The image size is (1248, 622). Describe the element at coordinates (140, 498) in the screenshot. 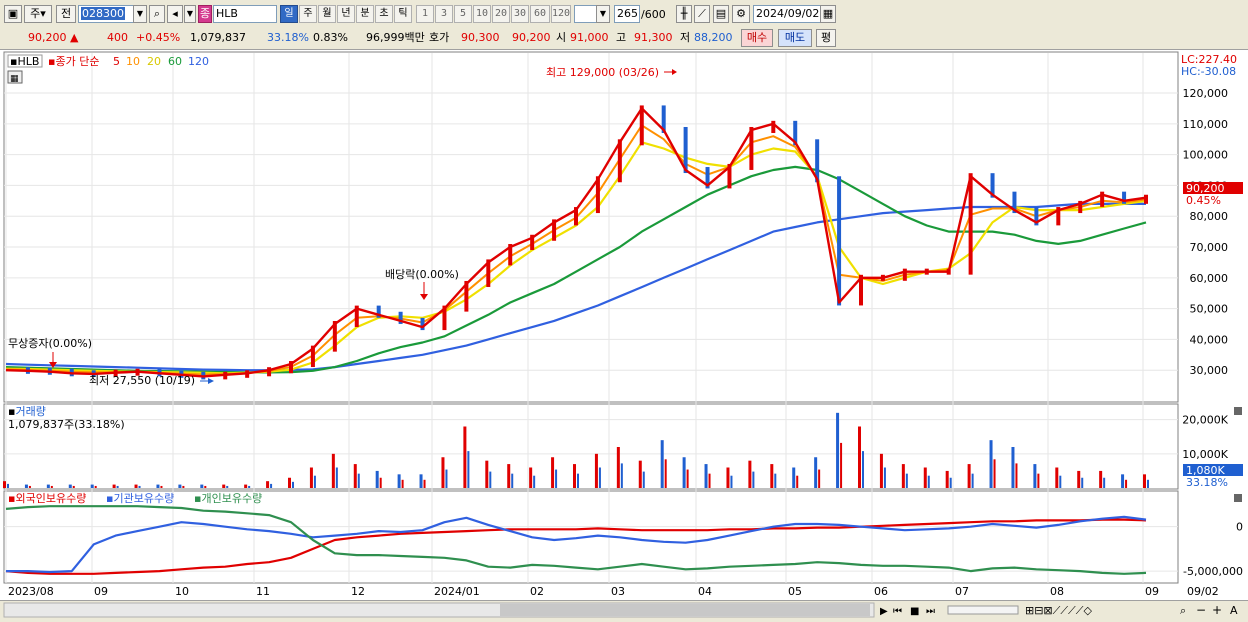

I see `holdings-legend-inst: ▪기관보유수량` at that location.